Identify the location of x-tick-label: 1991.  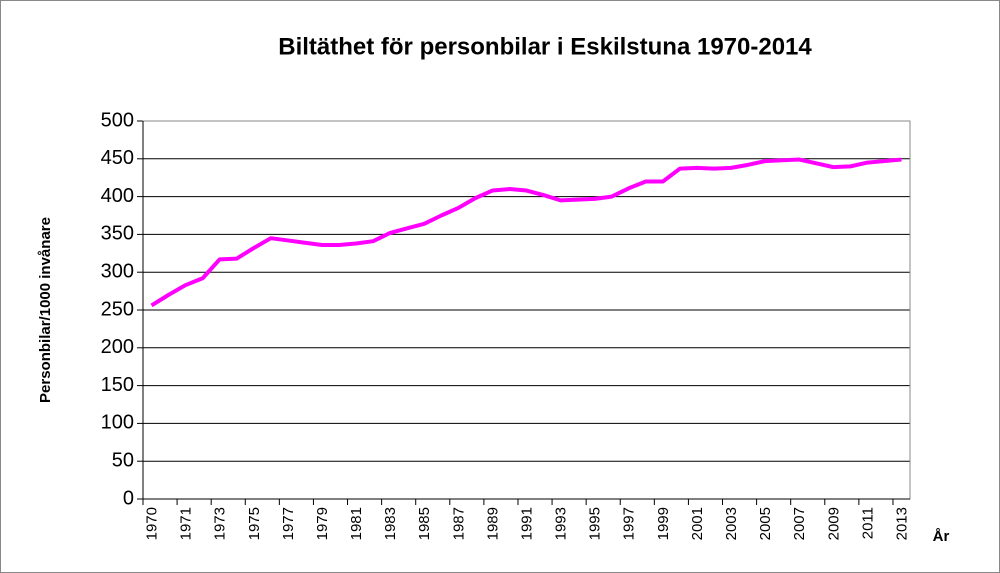
(526, 523).